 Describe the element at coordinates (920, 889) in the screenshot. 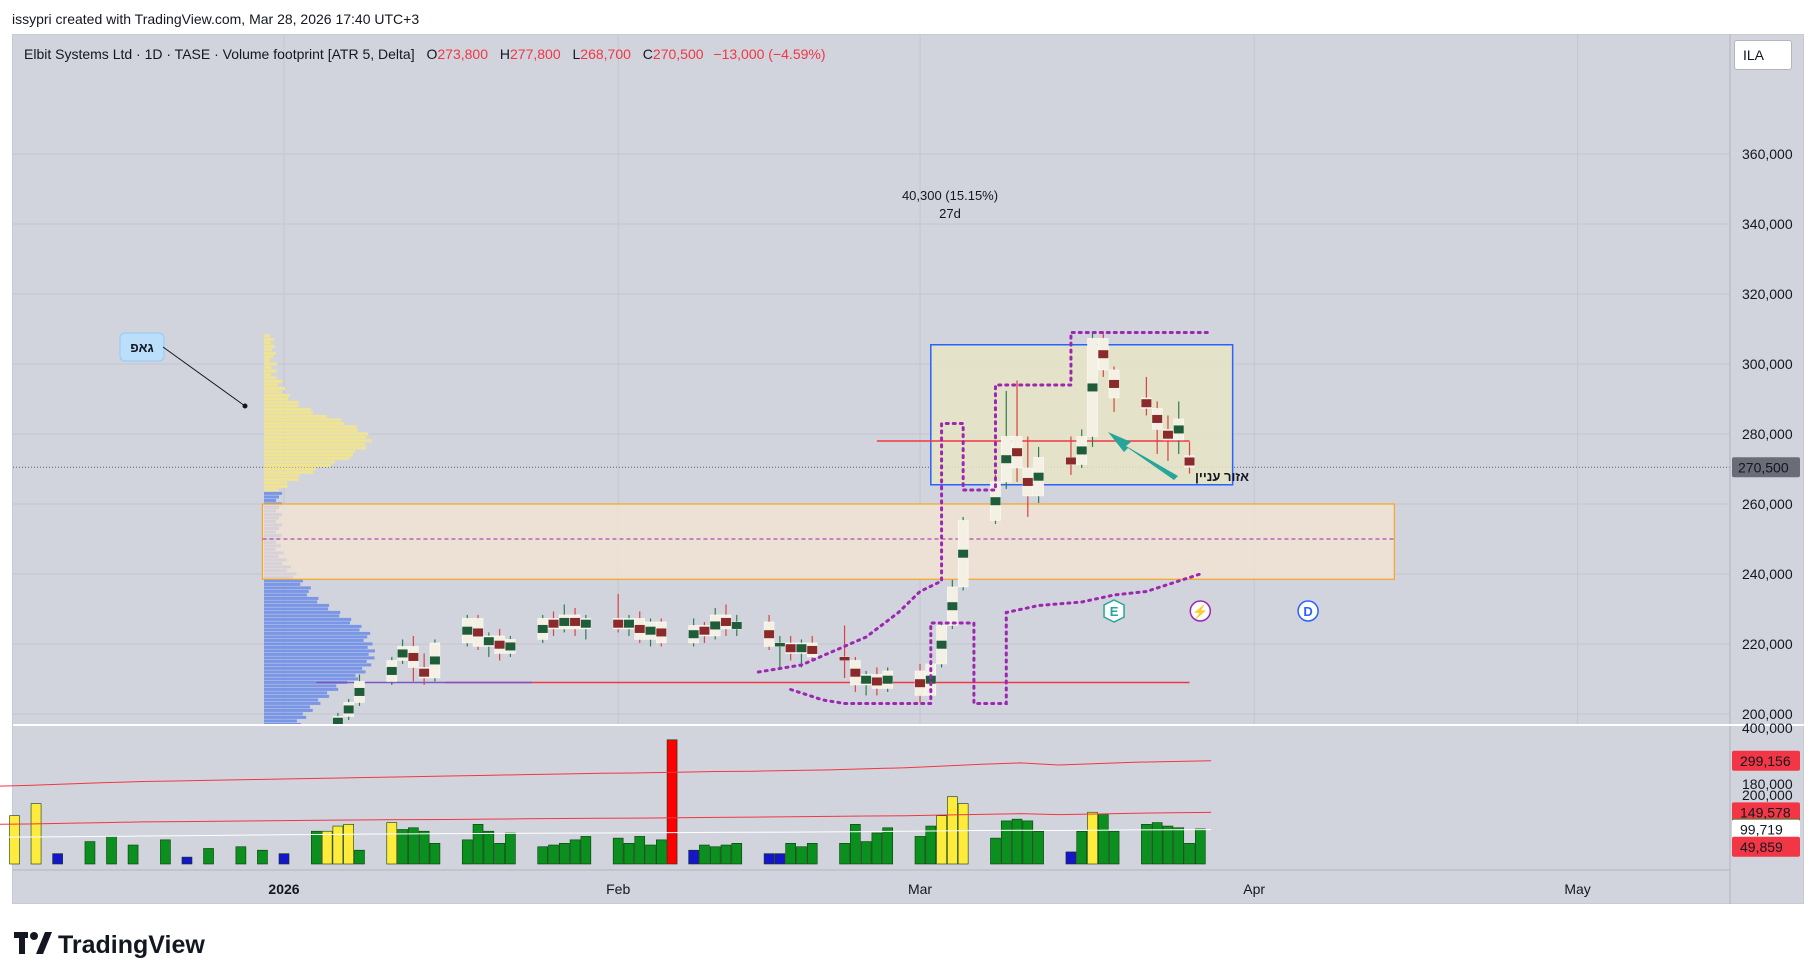

I see `time-tick-label: Mar` at that location.